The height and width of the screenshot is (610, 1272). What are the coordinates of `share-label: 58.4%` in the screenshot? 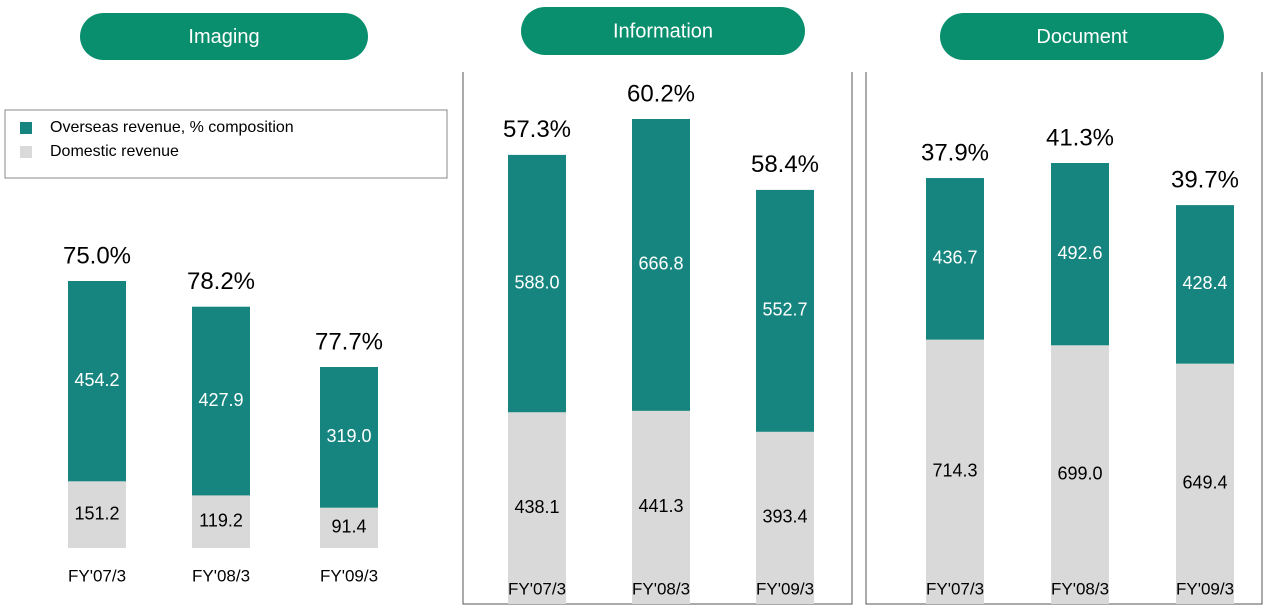 It's located at (785, 164).